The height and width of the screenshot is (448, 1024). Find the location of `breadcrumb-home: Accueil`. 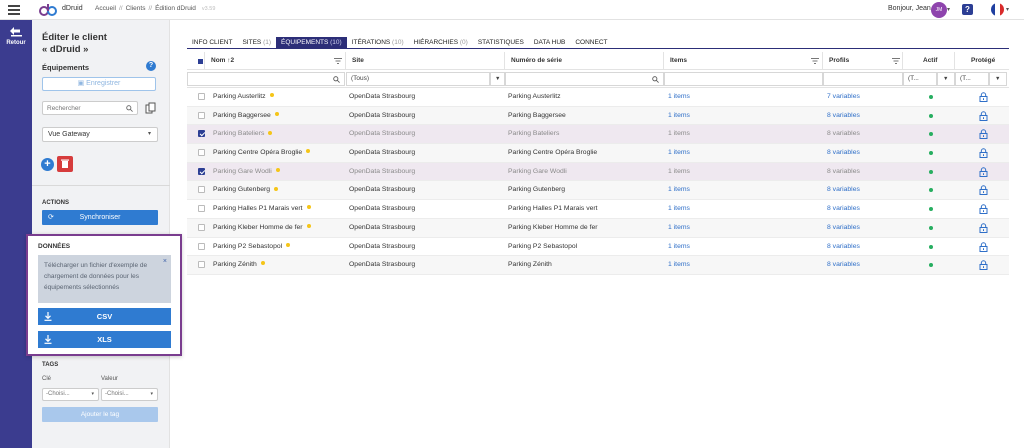

breadcrumb-home: Accueil is located at coordinates (105, 8).